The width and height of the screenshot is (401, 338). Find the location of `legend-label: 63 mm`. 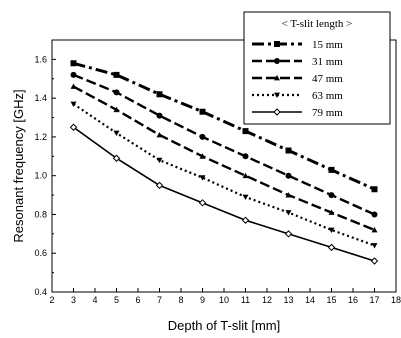

legend-label: 63 mm is located at coordinates (327, 96).